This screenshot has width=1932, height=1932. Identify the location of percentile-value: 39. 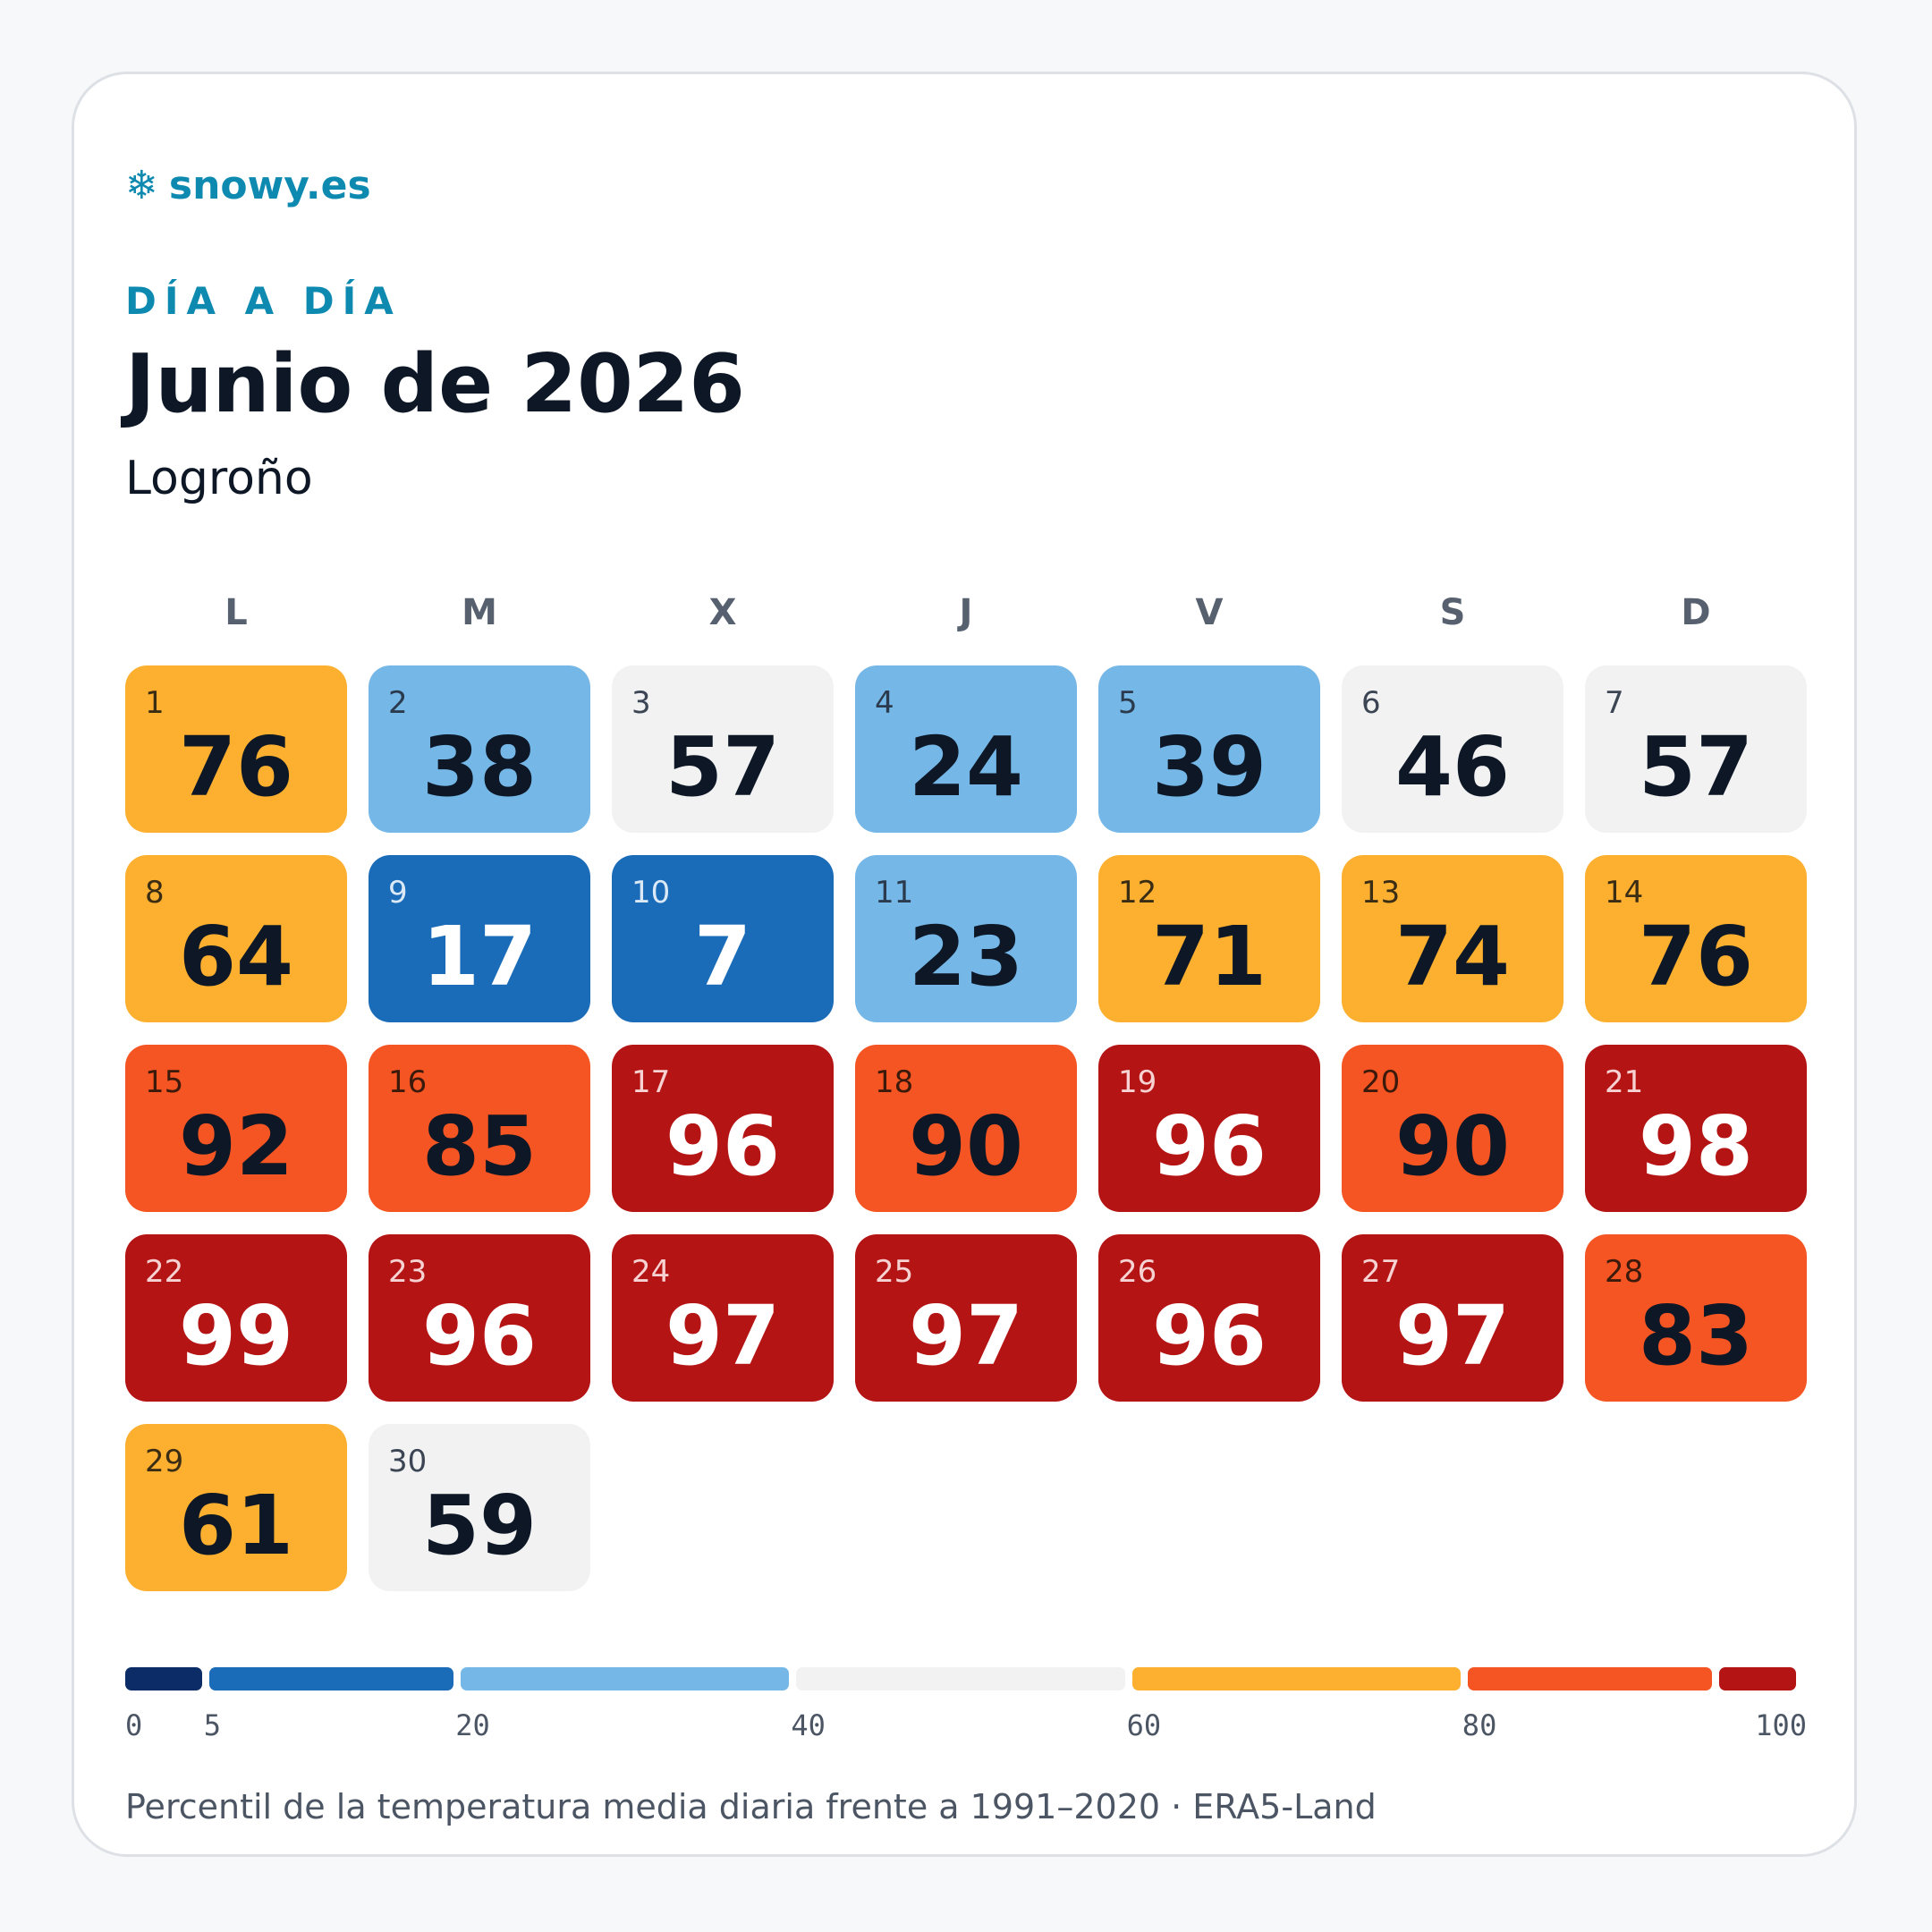
(1209, 767).